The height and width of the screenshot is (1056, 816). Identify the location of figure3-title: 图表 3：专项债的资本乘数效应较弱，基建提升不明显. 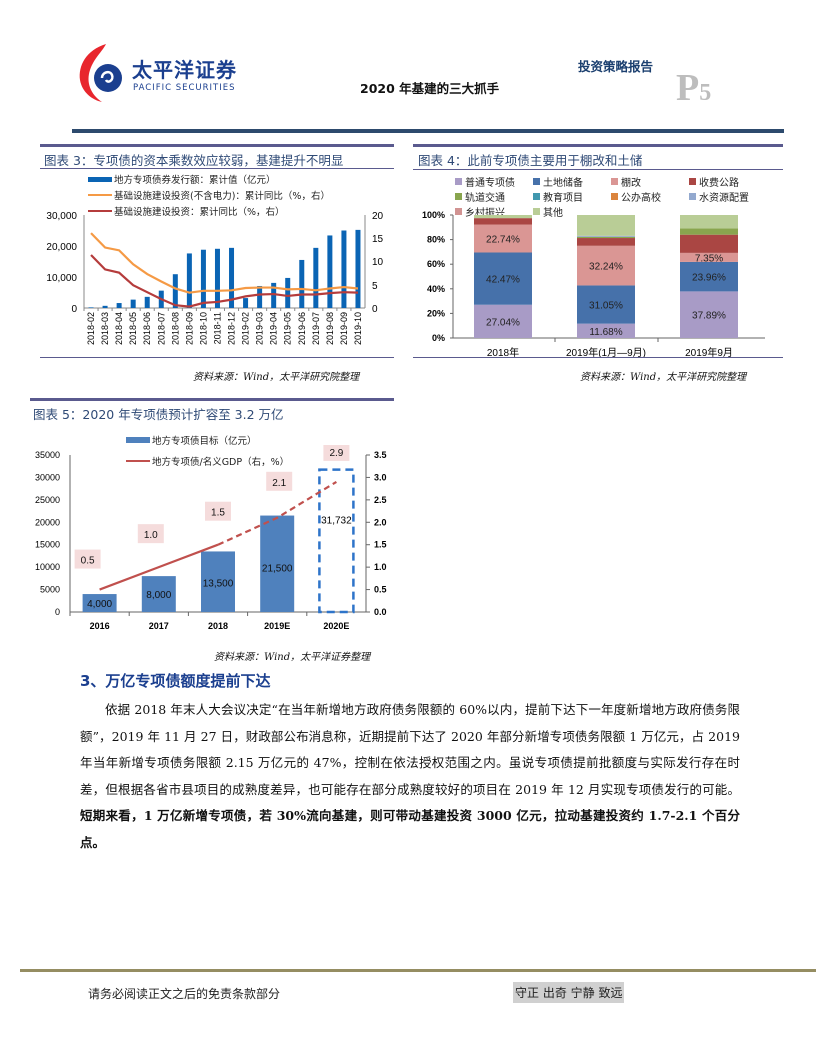
(194, 160).